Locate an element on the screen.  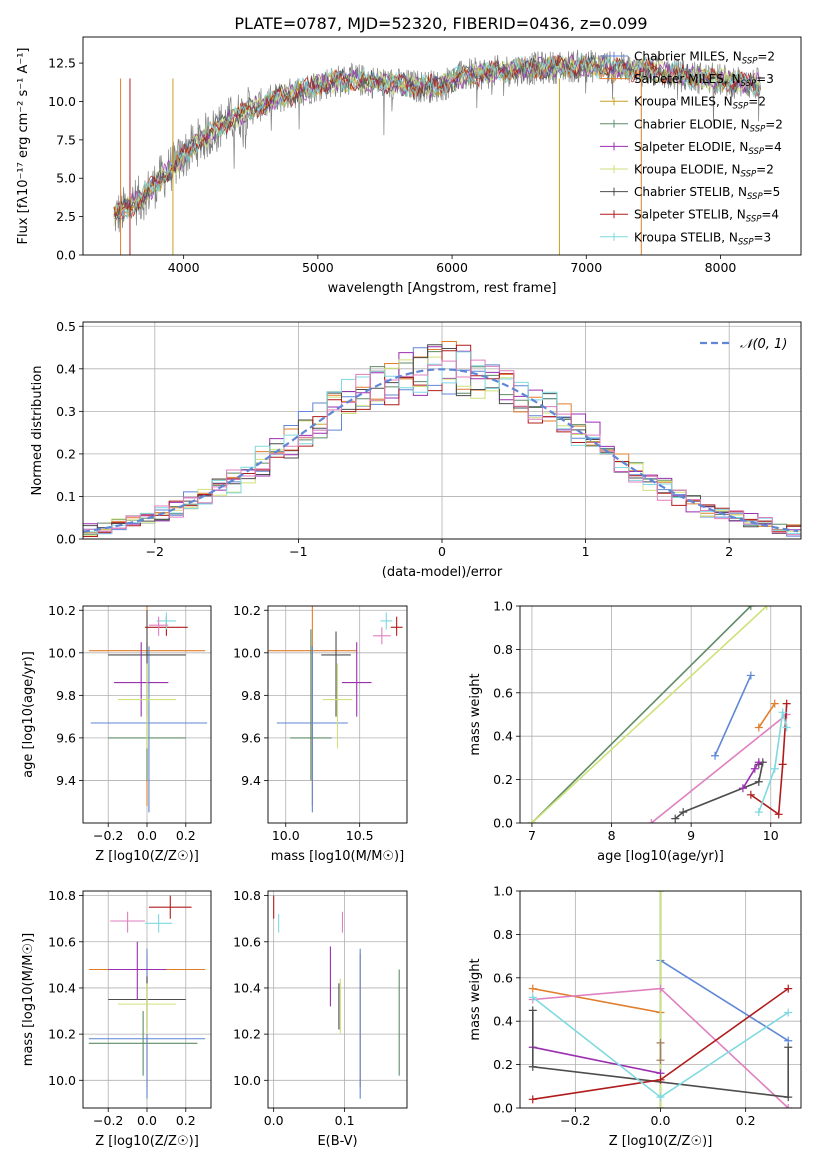
x-tick-label: 4000 is located at coordinates (184, 267).